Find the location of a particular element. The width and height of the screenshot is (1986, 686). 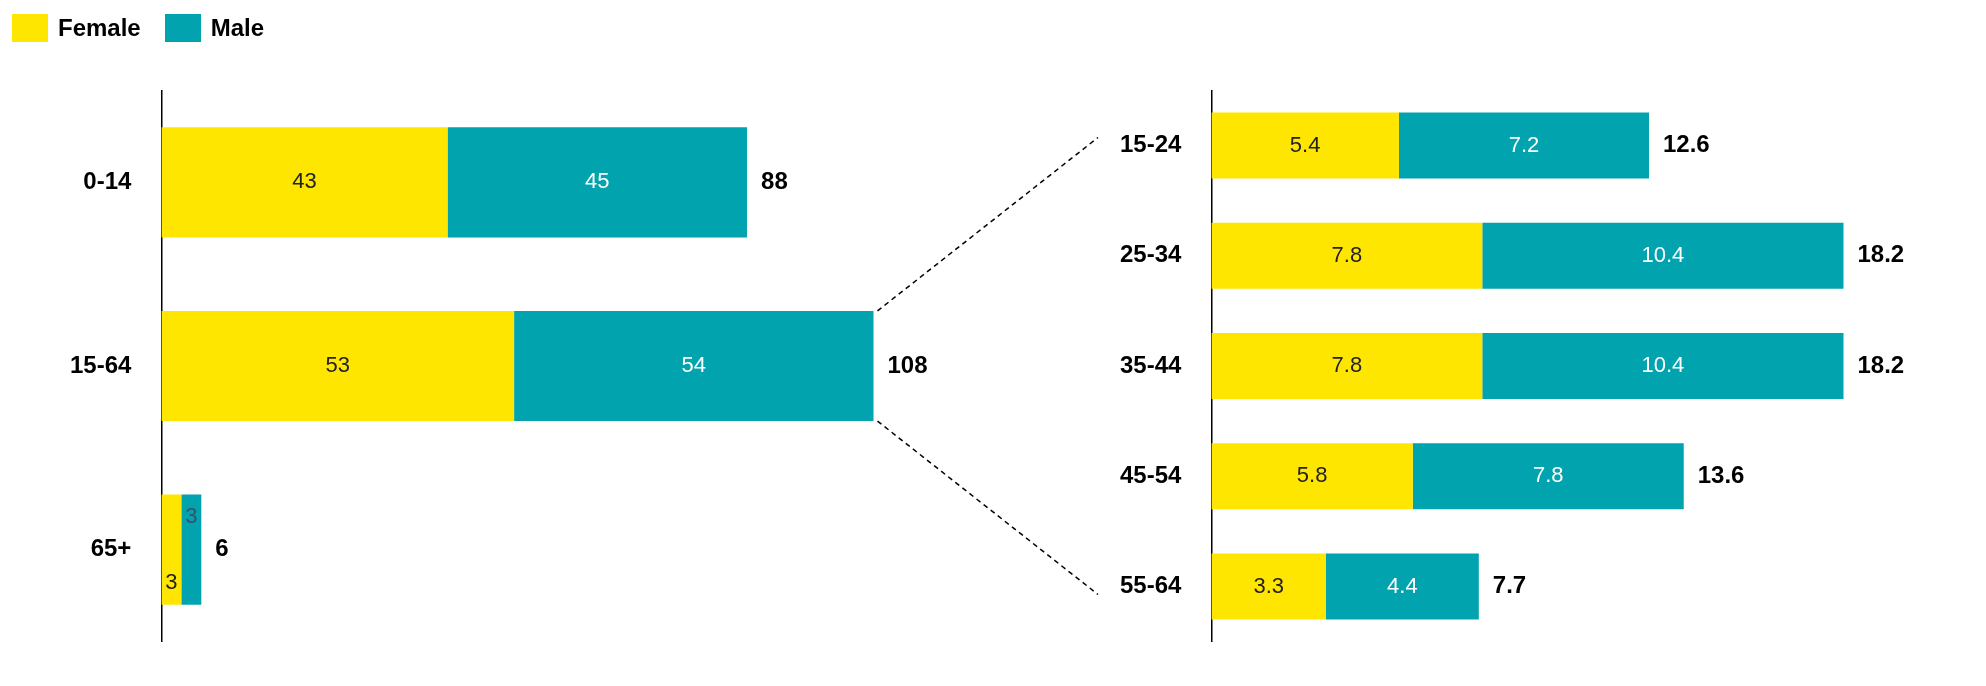

data-label: 5.8 is located at coordinates (1312, 475).